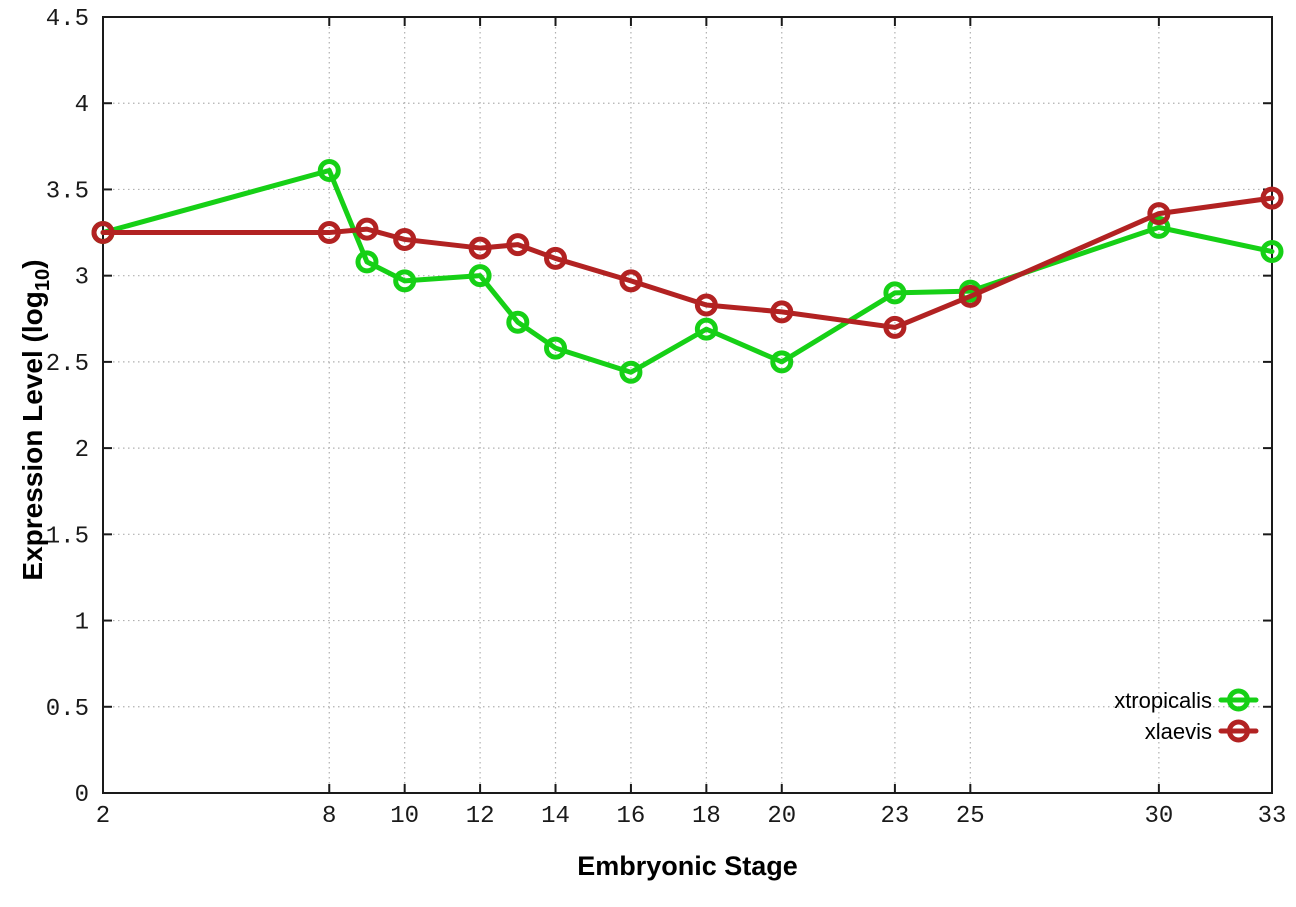 The height and width of the screenshot is (907, 1296). What do you see at coordinates (894, 816) in the screenshot?
I see `x-tick-label-23: 23` at bounding box center [894, 816].